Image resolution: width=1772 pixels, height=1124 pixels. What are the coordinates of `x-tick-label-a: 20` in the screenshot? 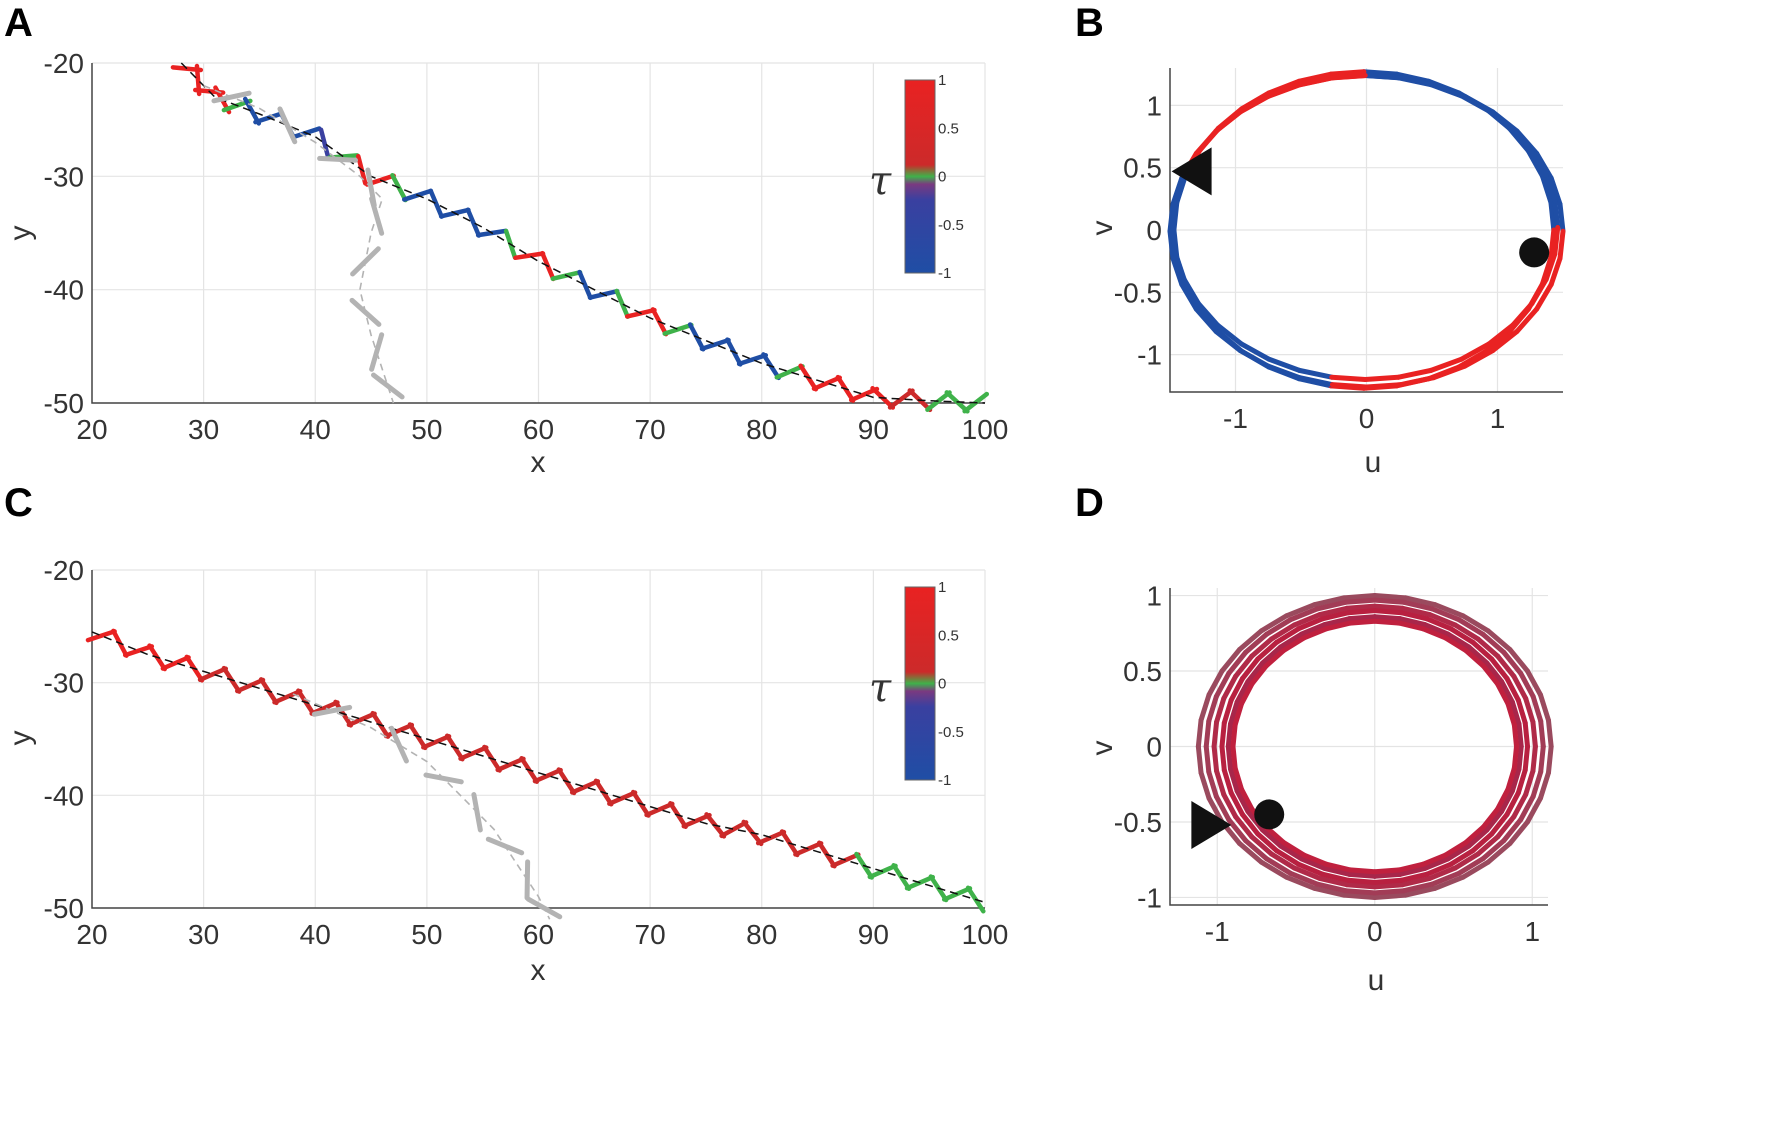 It's located at (91, 429).